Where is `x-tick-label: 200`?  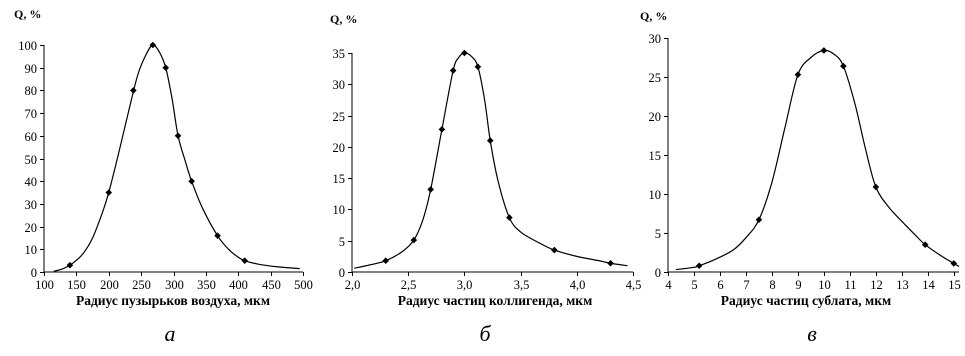
x-tick-label: 200 is located at coordinates (109, 285).